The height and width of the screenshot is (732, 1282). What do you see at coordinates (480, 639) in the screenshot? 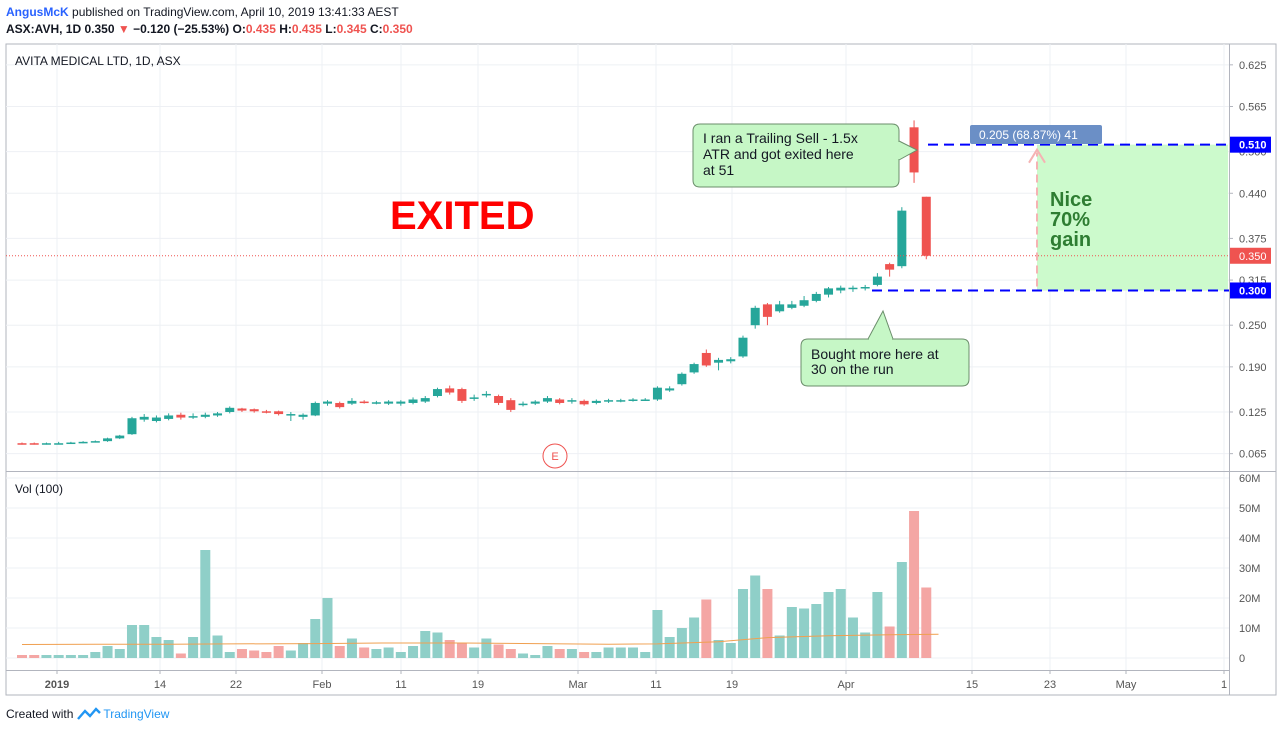
I see `volume-ma-line` at bounding box center [480, 639].